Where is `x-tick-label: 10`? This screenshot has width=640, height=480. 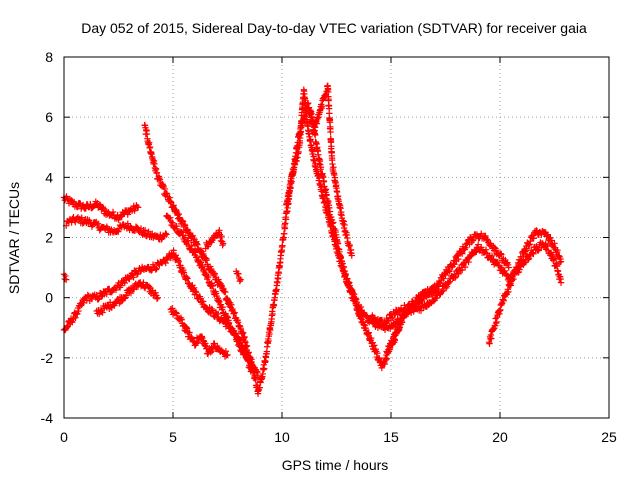 x-tick-label: 10 is located at coordinates (282, 437).